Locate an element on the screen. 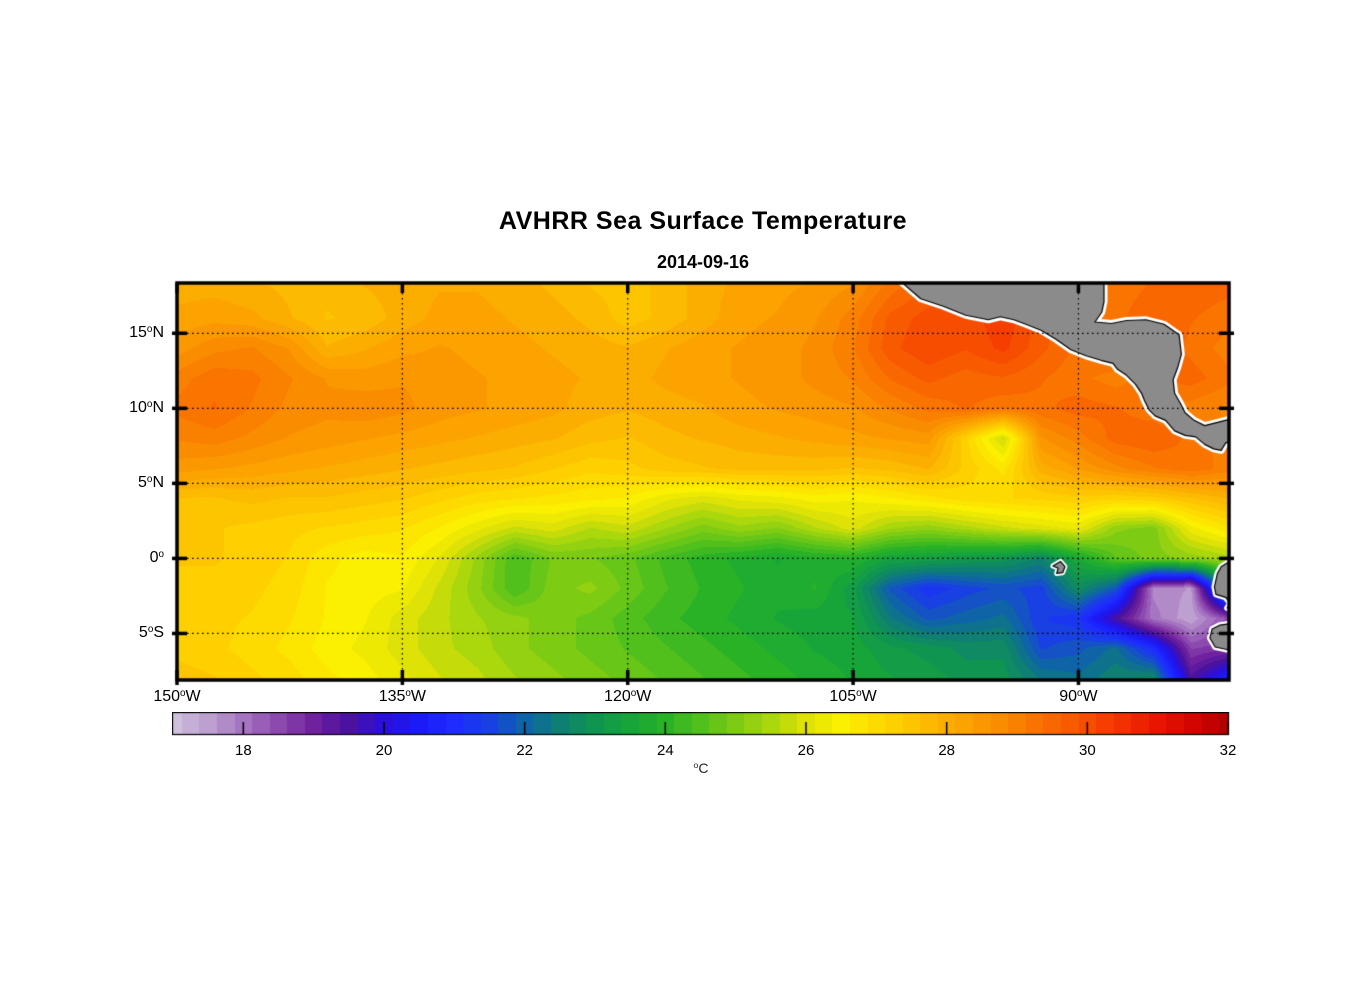 This screenshot has width=1356, height=1000. colorbar-tick-label: 26 is located at coordinates (806, 750).